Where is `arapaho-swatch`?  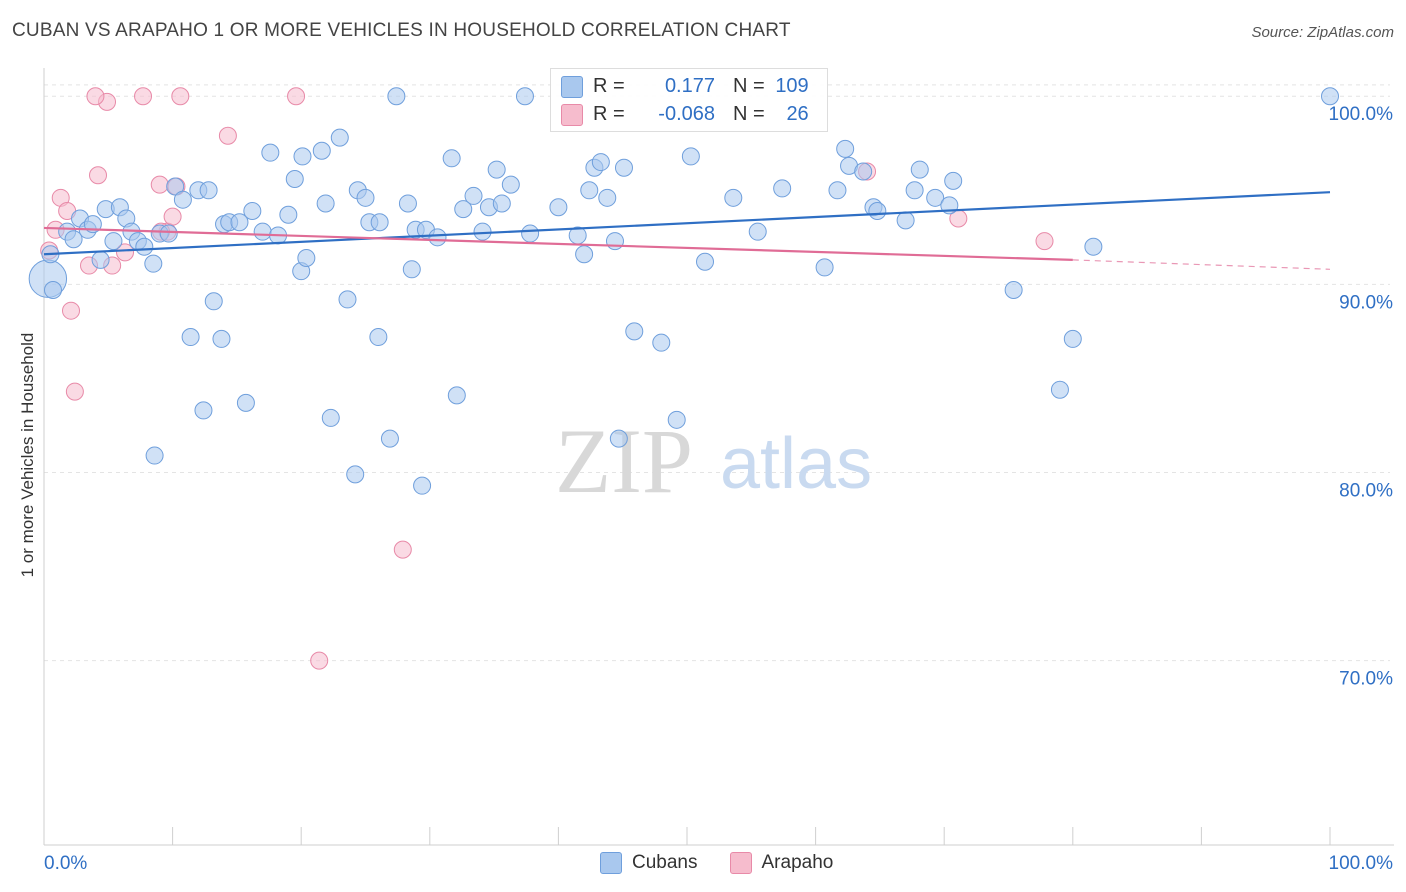
arapaho-swatch is located at coordinates (572, 114).